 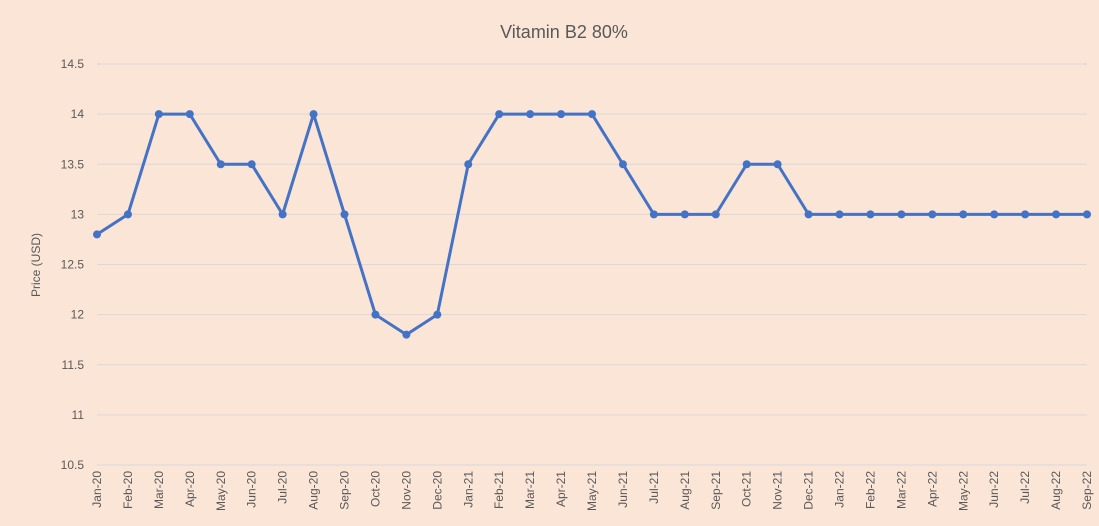 What do you see at coordinates (78, 315) in the screenshot?
I see `y-tick-label: 12` at bounding box center [78, 315].